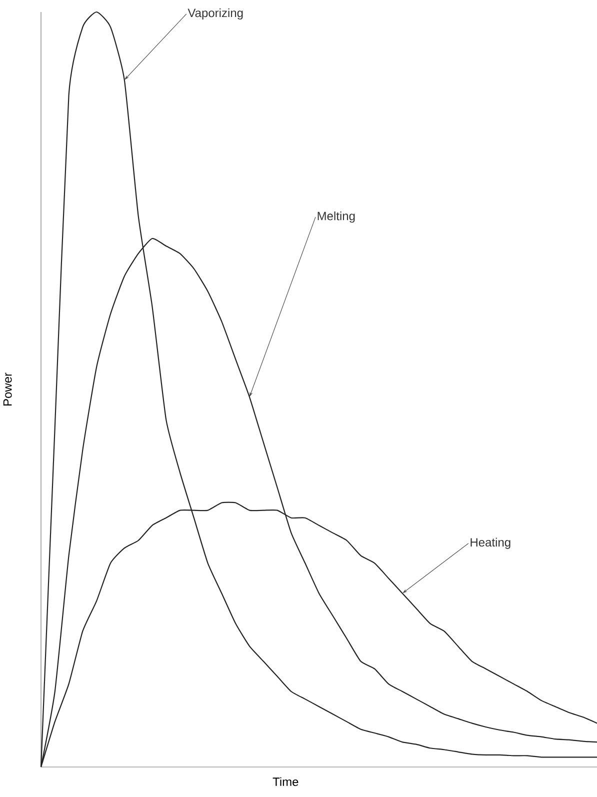 This screenshot has width=597, height=797. Describe the element at coordinates (490, 543) in the screenshot. I see `text: Heating` at that location.